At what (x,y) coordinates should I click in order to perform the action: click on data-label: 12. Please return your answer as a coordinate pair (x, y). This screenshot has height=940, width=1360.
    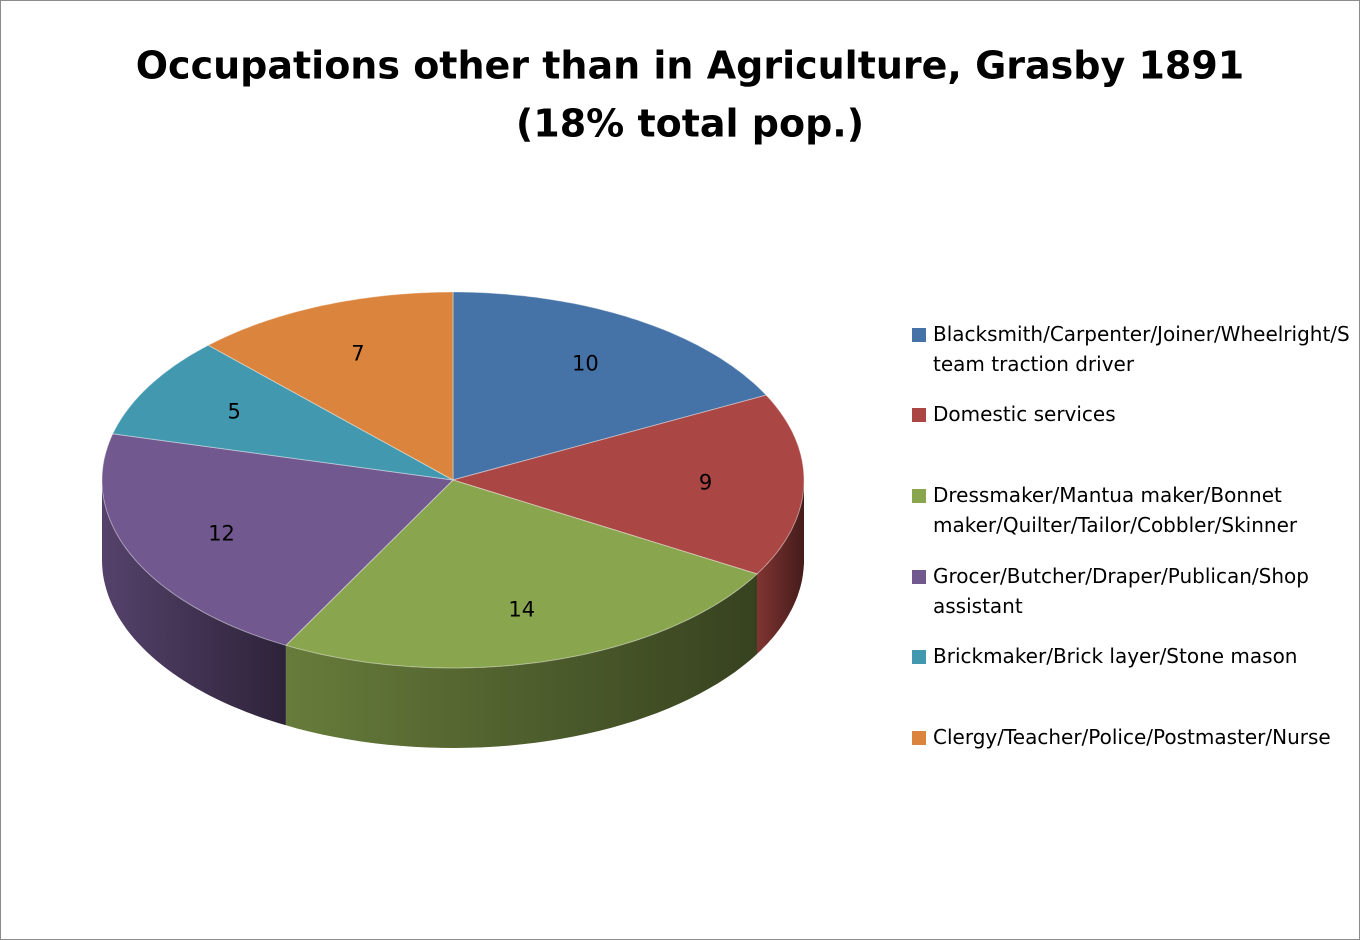
    Looking at the image, I should click on (221, 533).